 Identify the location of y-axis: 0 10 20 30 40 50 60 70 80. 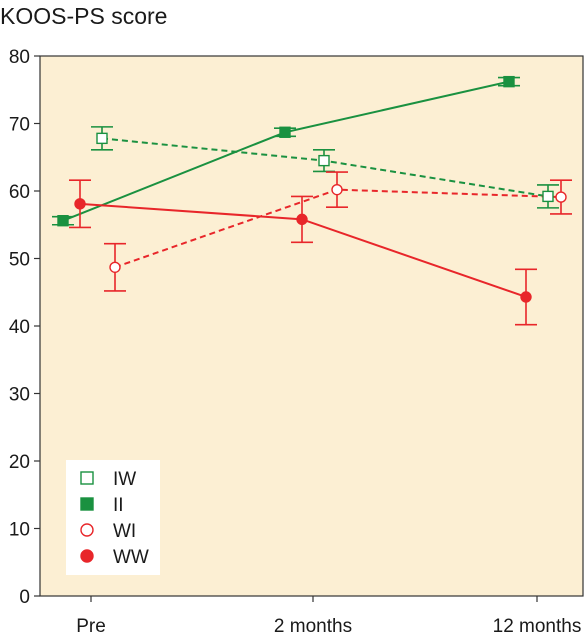
(24, 327).